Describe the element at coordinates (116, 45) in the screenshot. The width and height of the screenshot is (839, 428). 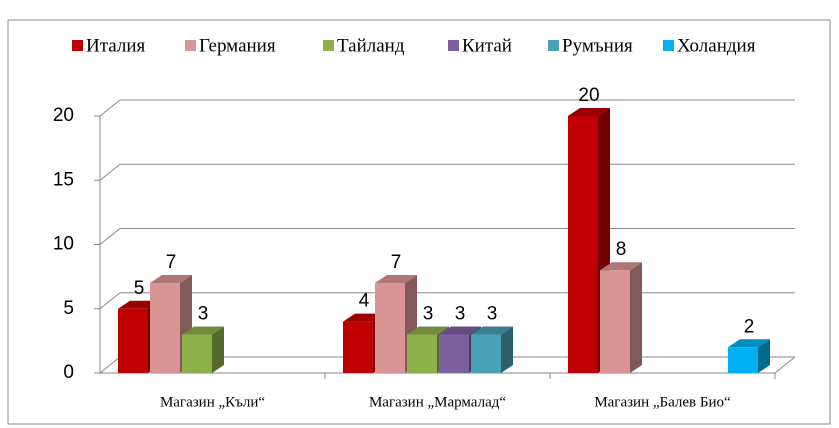
I see `legend-label: Италия` at that location.